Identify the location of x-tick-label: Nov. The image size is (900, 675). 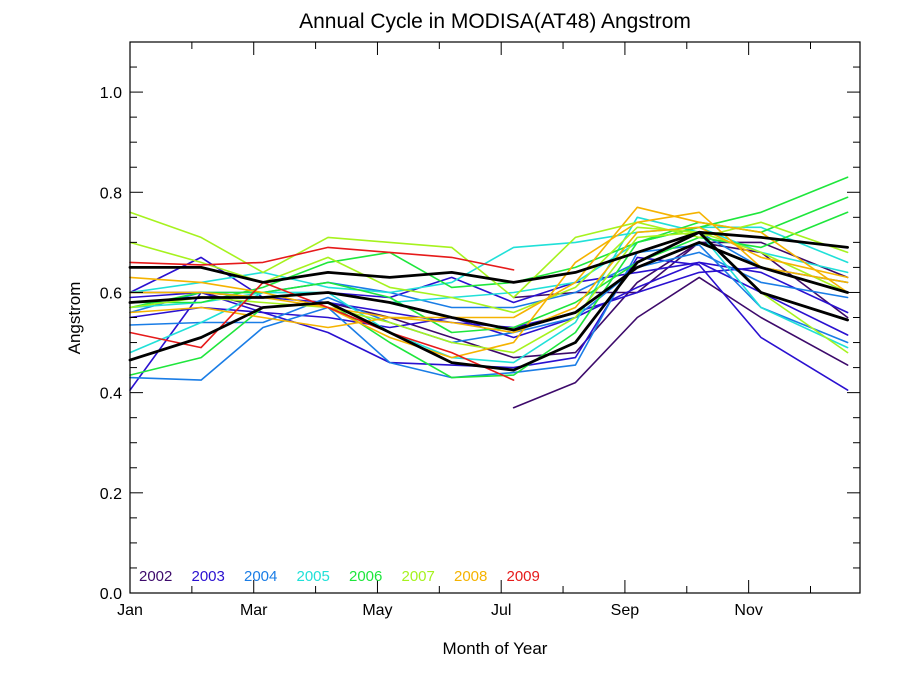
(748, 610).